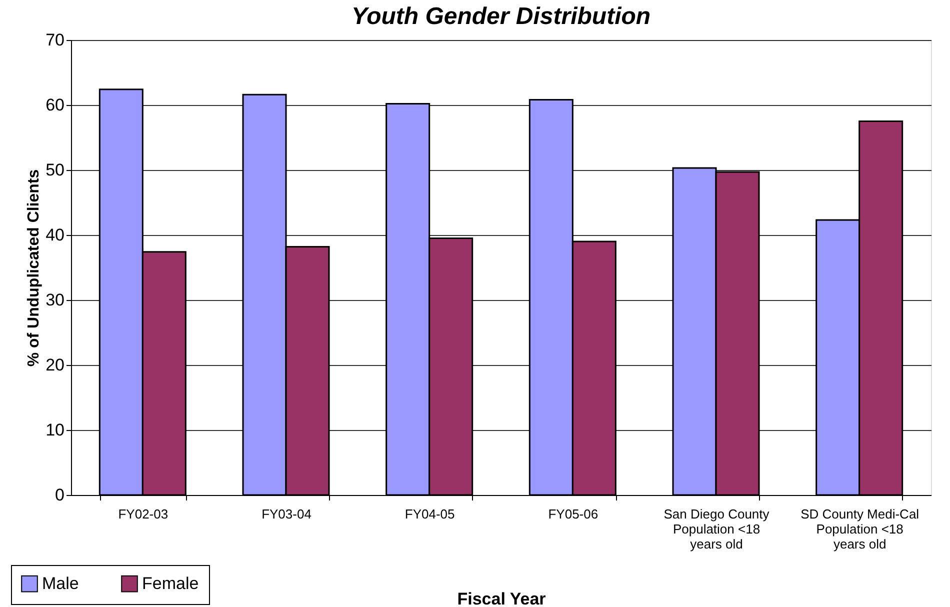  I want to click on x-tick-label: FY04-05, so click(429, 514).